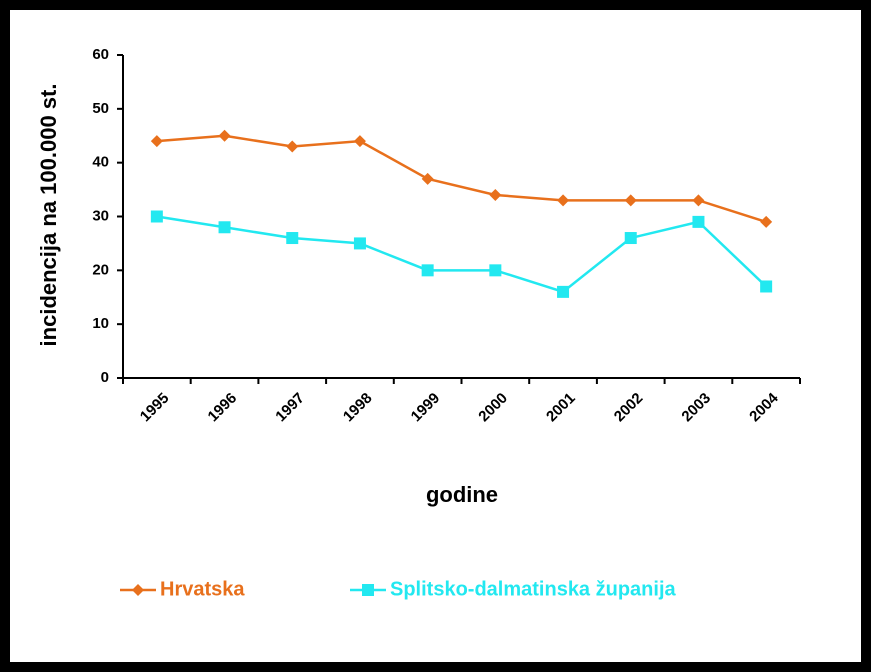  I want to click on legend-label: Splitsko-dalmatinska županija, so click(533, 589).